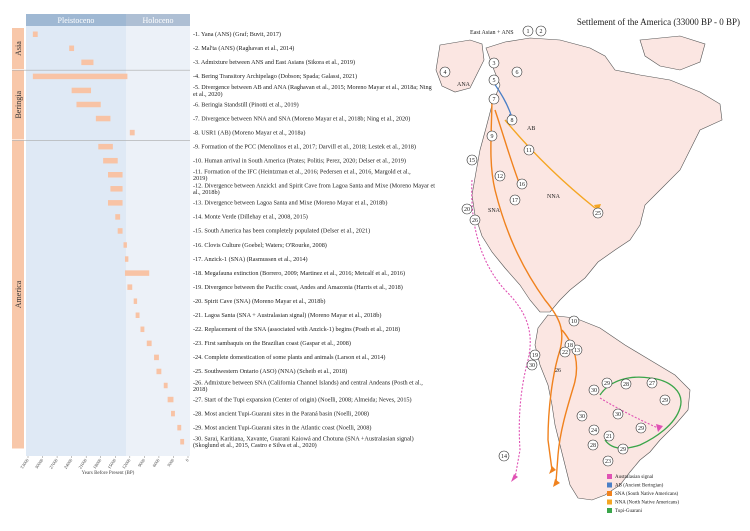 This screenshot has height=531, width=750. Describe the element at coordinates (475, 220) in the screenshot. I see `map-marker-26-circle` at that location.